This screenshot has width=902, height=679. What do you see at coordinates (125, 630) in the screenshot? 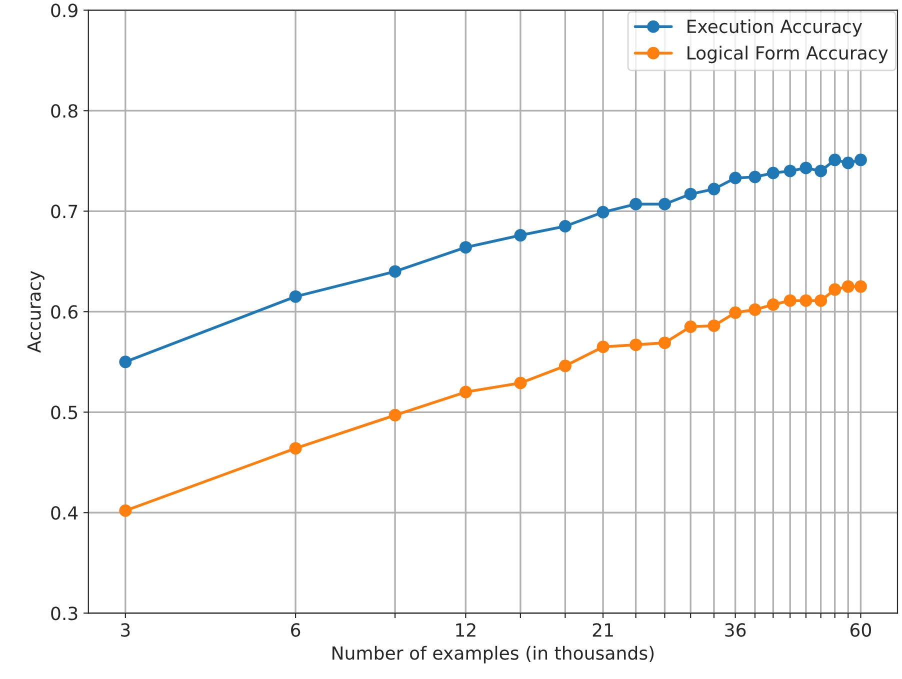
I see `x-tick-label: 3` at bounding box center [125, 630].